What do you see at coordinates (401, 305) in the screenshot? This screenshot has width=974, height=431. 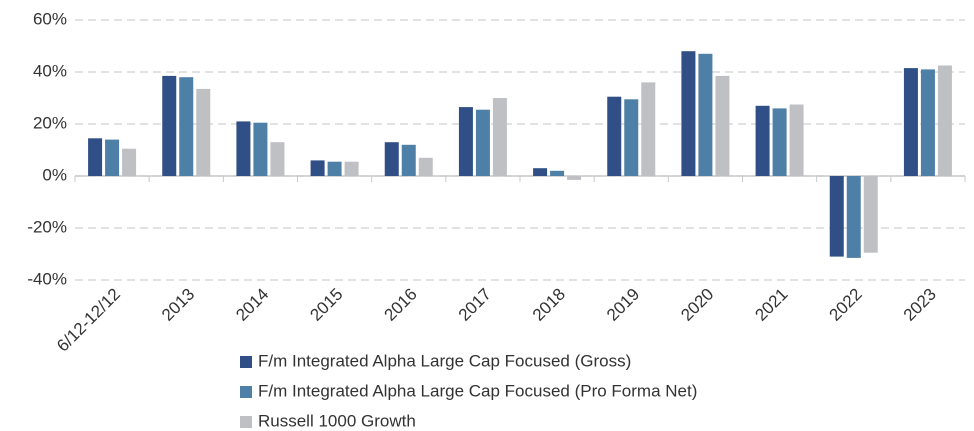 I see `x-tick-label: 2016` at bounding box center [401, 305].